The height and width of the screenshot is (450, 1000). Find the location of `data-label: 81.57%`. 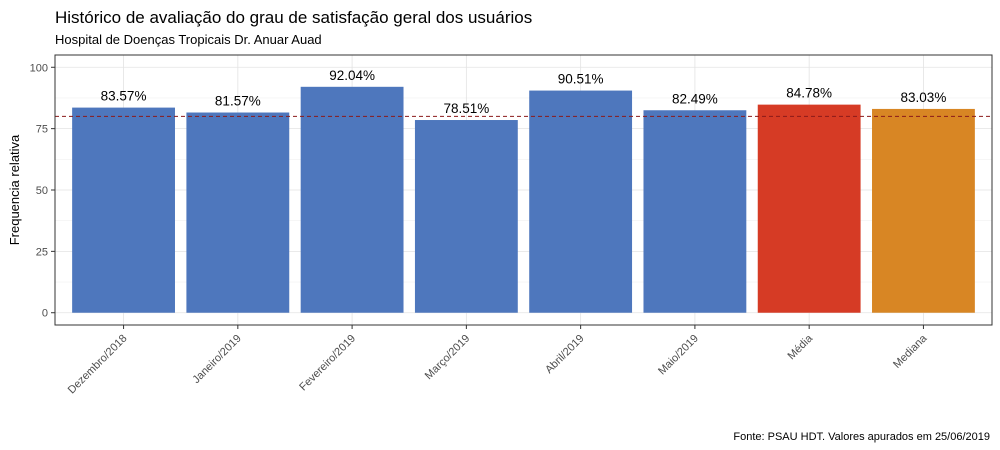

data-label: 81.57% is located at coordinates (238, 101).